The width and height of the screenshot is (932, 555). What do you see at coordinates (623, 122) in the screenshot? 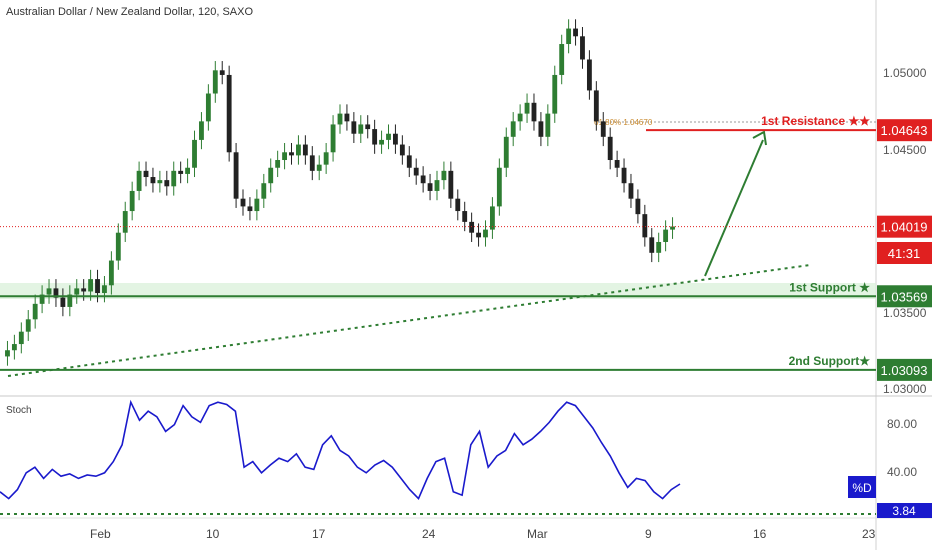
I see `fib-label: 61.80% 1.04670` at bounding box center [623, 122].